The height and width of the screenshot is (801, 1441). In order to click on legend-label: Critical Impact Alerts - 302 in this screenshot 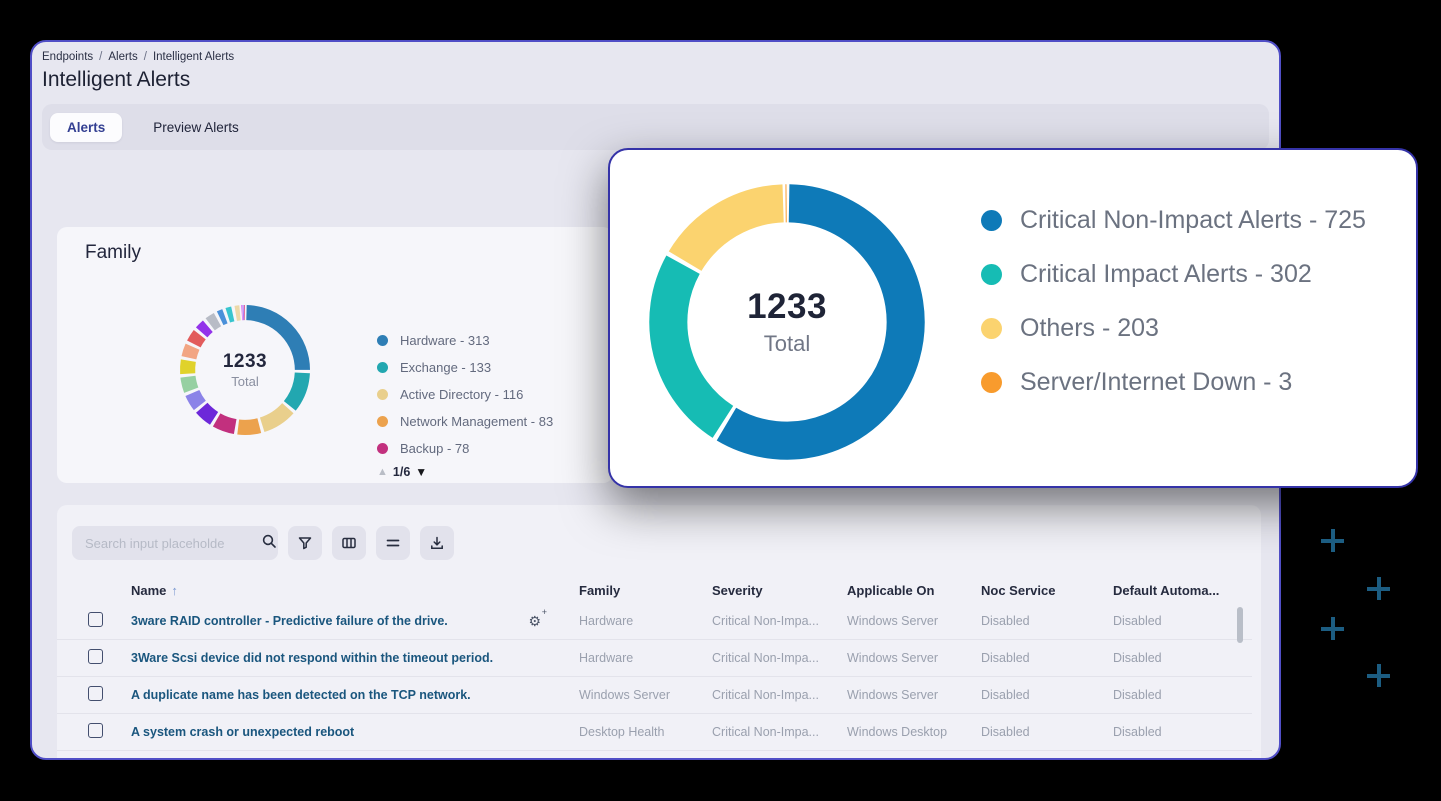, I will do `click(1166, 274)`.